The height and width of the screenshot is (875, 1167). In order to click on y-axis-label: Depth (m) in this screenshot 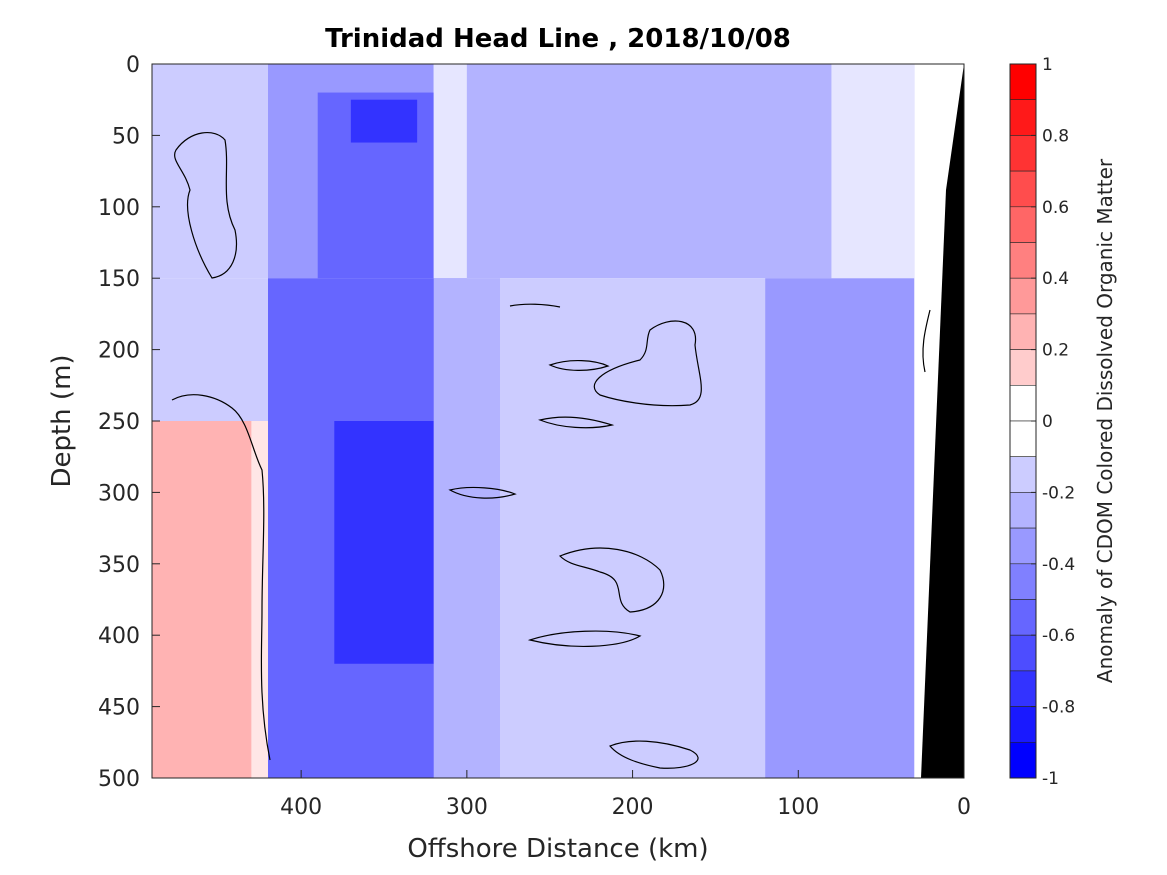, I will do `click(62, 420)`.